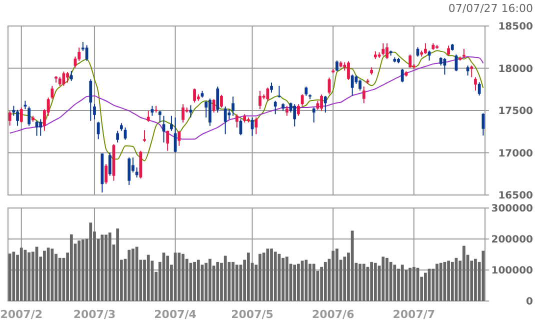 This screenshot has width=535, height=323. I want to click on y-tick-label: 100000, so click(512, 271).